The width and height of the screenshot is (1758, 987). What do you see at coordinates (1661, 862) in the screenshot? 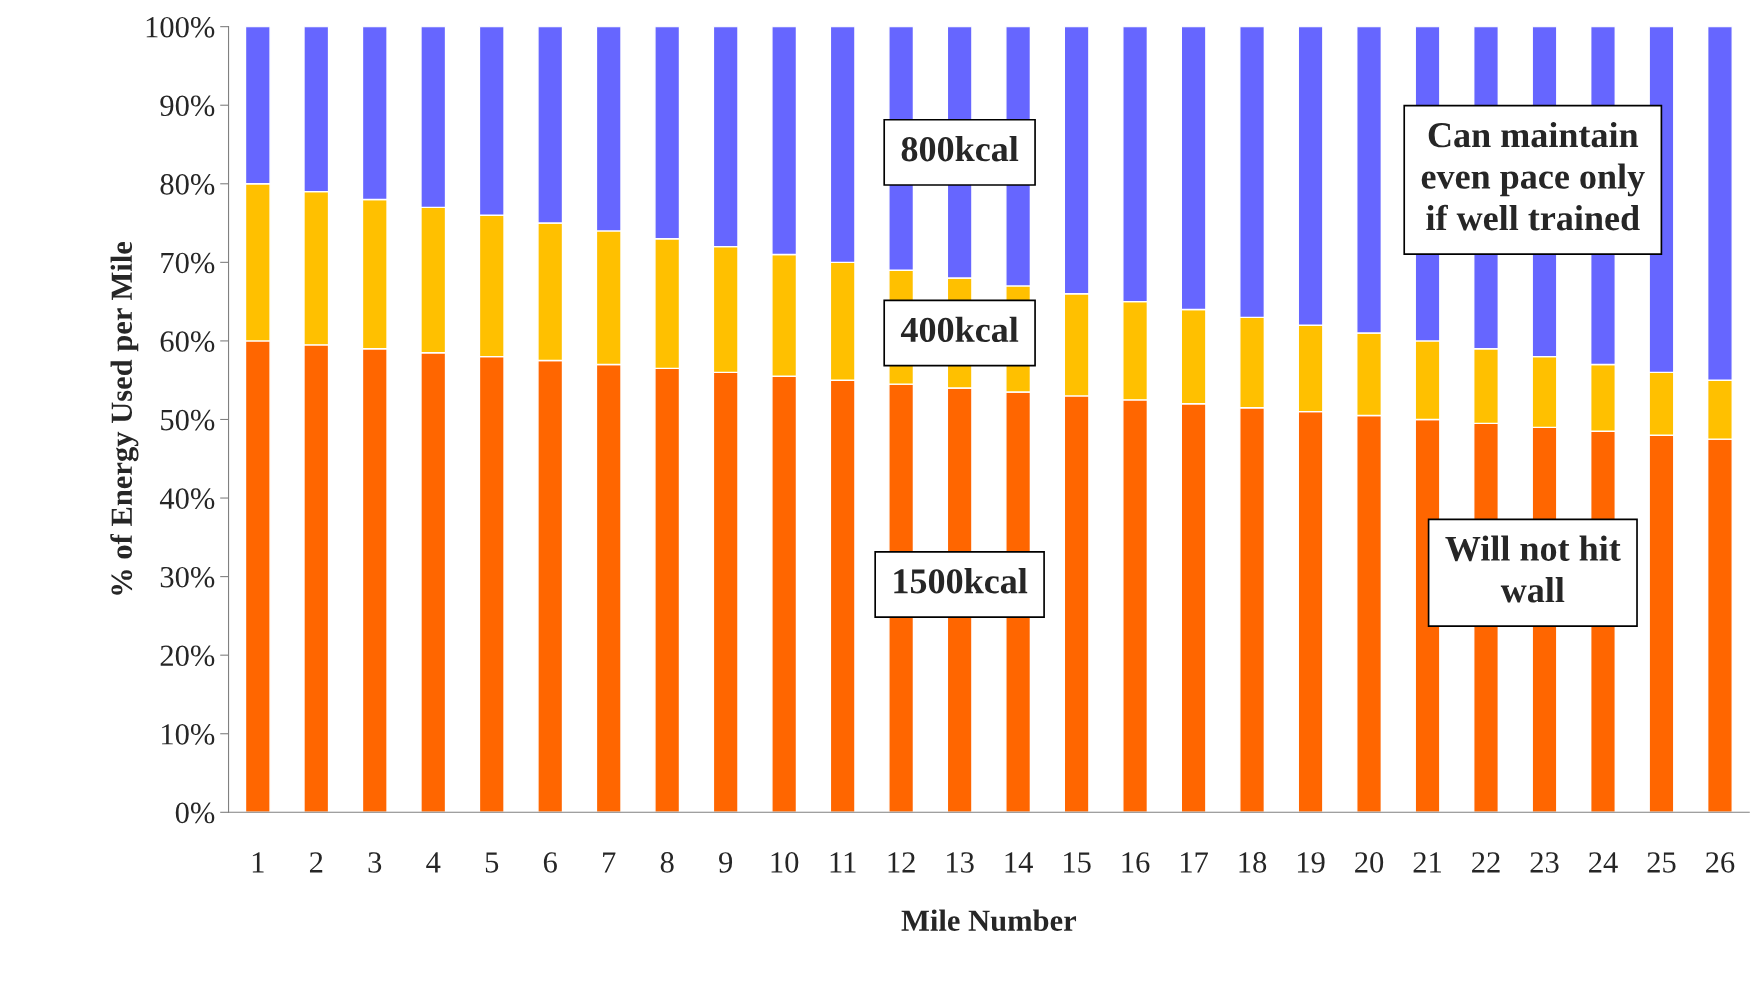
I see `x-tick-label: 25` at bounding box center [1661, 862].